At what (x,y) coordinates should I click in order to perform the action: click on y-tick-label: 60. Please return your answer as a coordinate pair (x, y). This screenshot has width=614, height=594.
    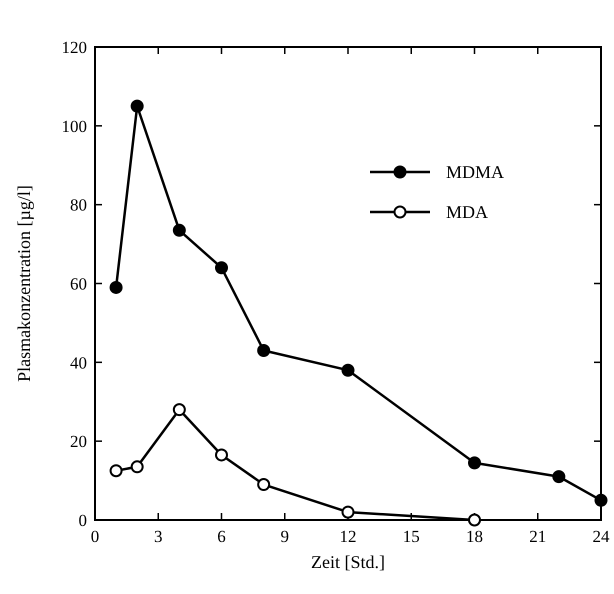
    Looking at the image, I should click on (78, 284).